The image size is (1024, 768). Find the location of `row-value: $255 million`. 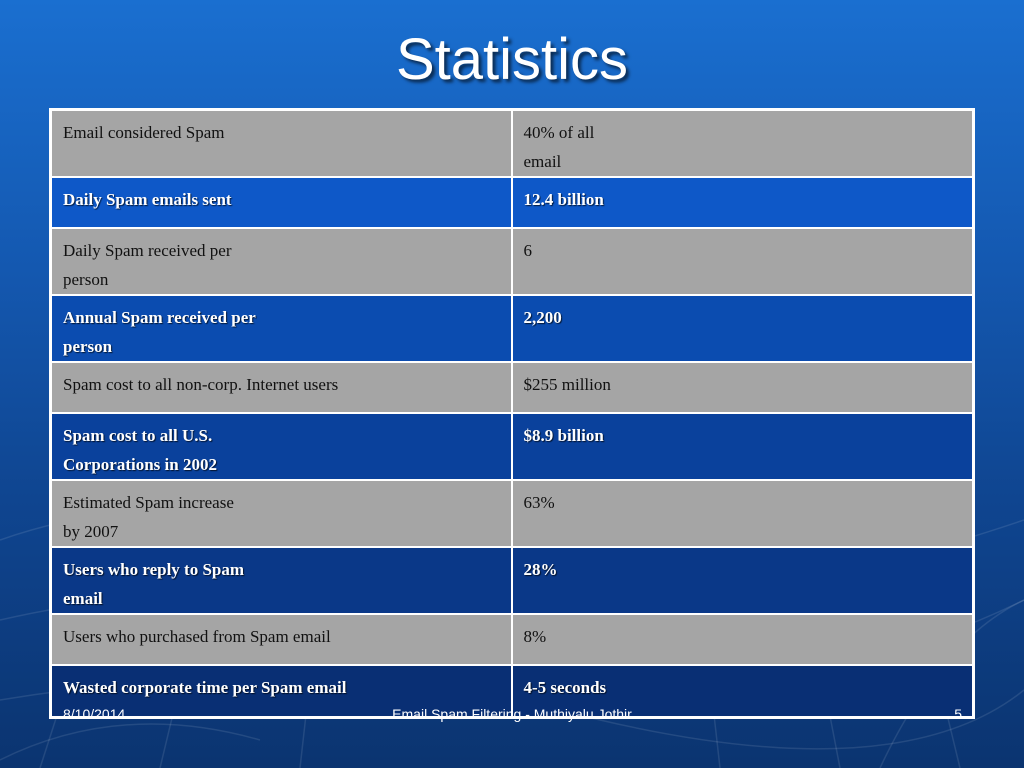

row-value: $255 million is located at coordinates (742, 387).